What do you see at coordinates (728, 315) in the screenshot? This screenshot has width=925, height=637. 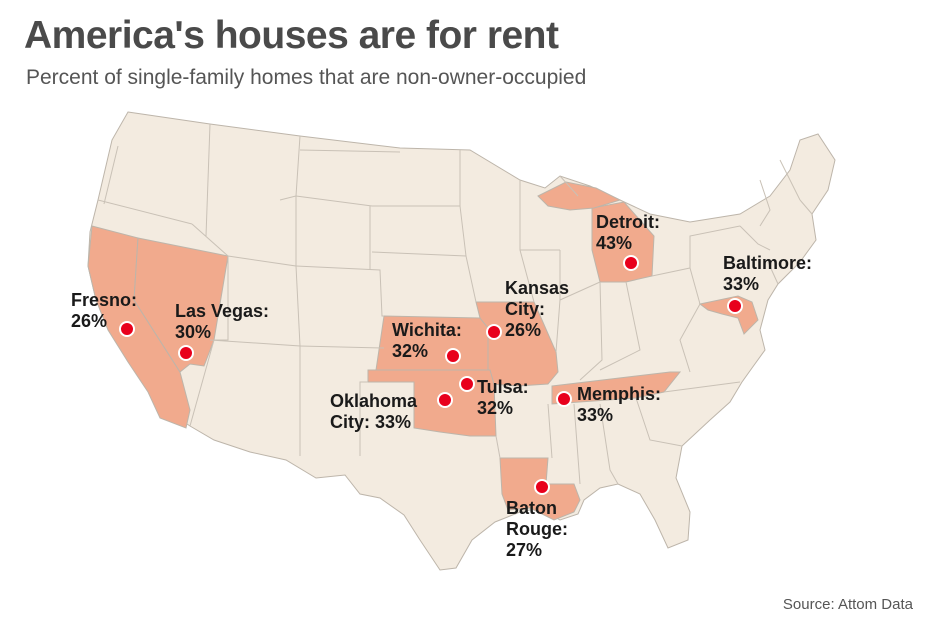 I see `state-maryland` at bounding box center [728, 315].